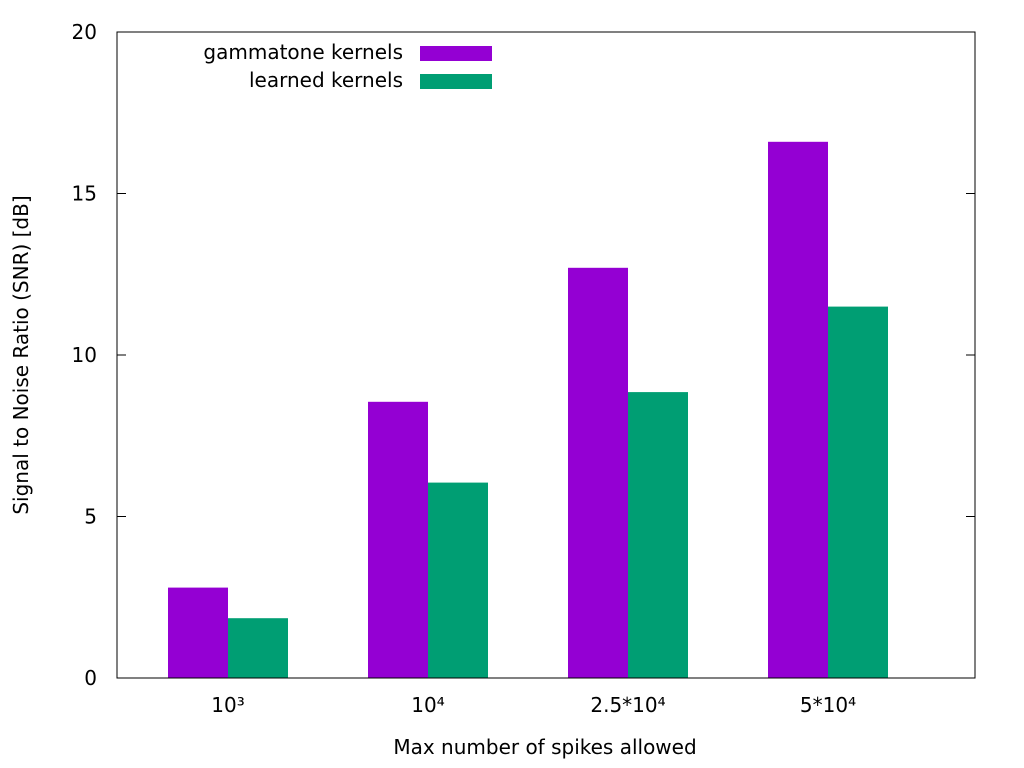 The width and height of the screenshot is (1024, 768). I want to click on legend-label-learned: learned kernels, so click(326, 80).